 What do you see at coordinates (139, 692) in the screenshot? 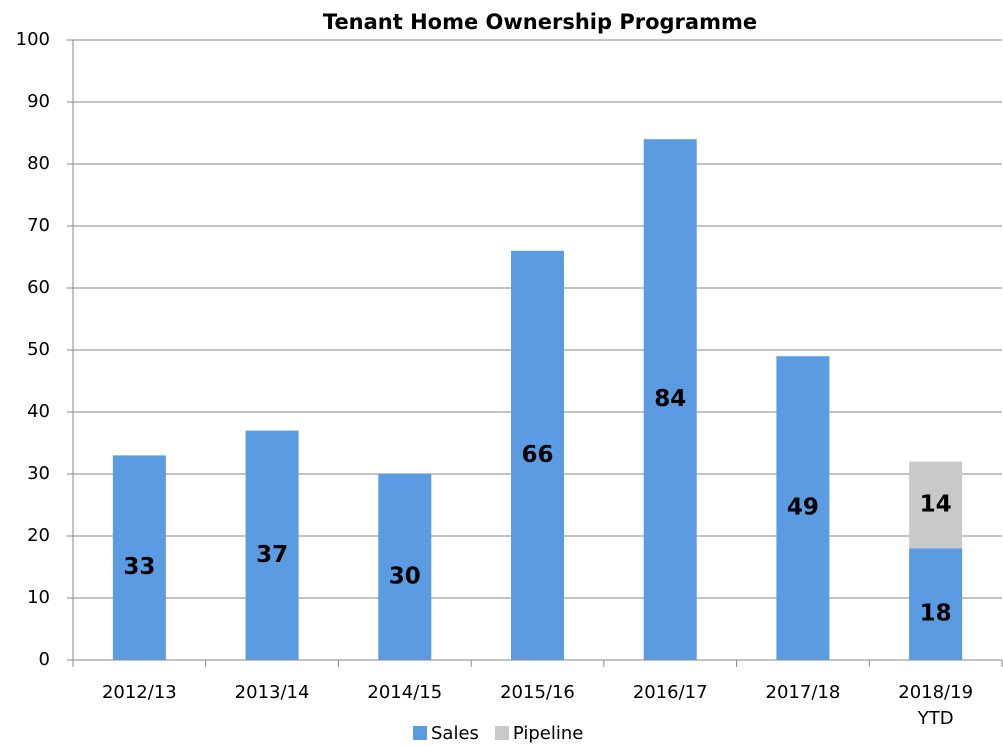
I see `x-tick-label: 2012/13` at bounding box center [139, 692].